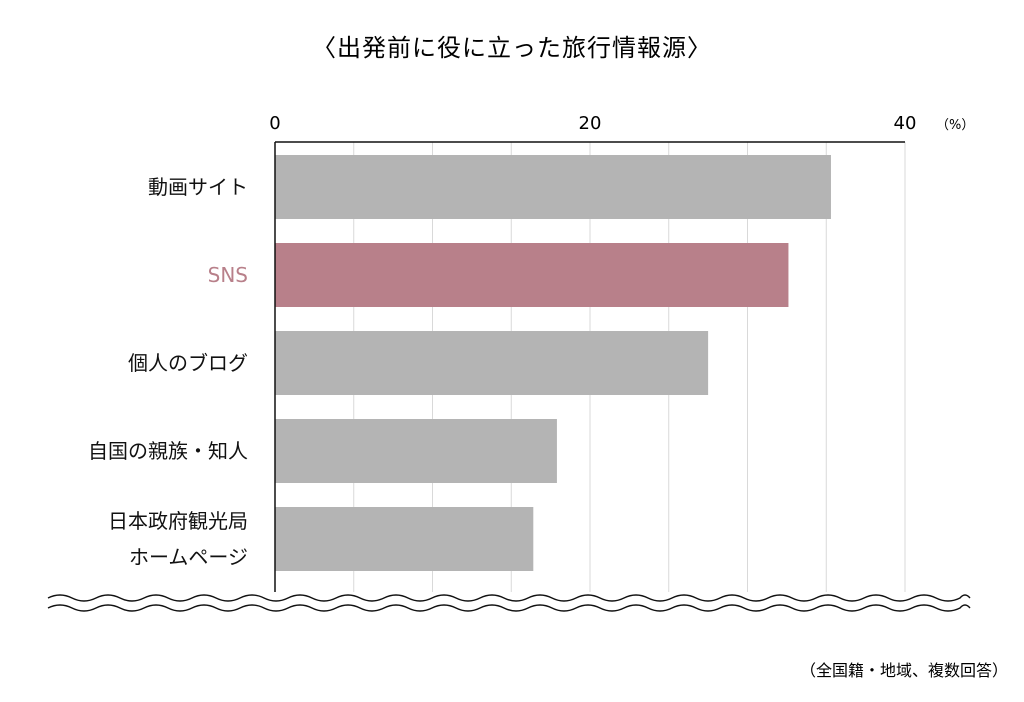 The width and height of the screenshot is (1024, 702). I want to click on x-tick-labels: 0 20 40, so click(592, 123).